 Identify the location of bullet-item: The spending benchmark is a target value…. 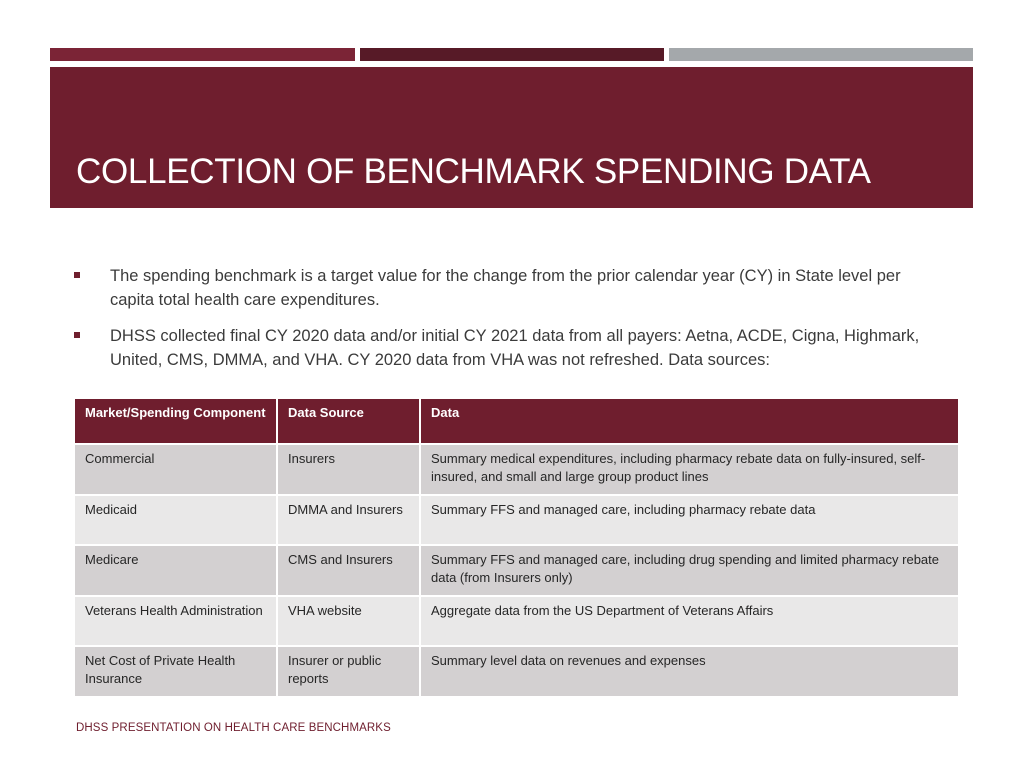
(509, 288).